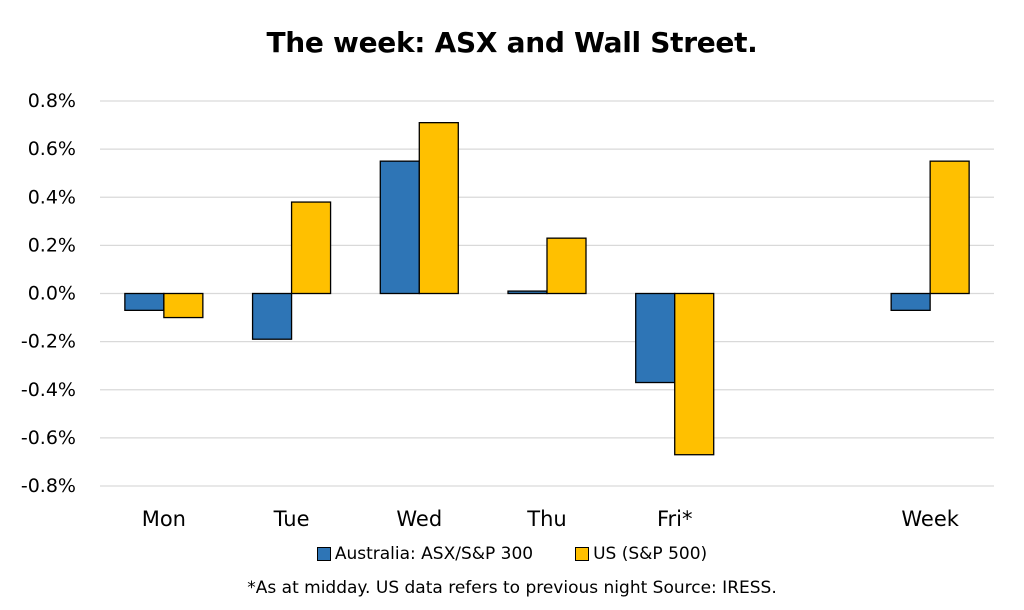 This screenshot has height=610, width=1024. I want to click on y-axis-ticks: 0.8% 0.6% 0.4% 0.2% 0.0% -0.2% -0.4% -0.6% -0.8%, so click(48, 293).